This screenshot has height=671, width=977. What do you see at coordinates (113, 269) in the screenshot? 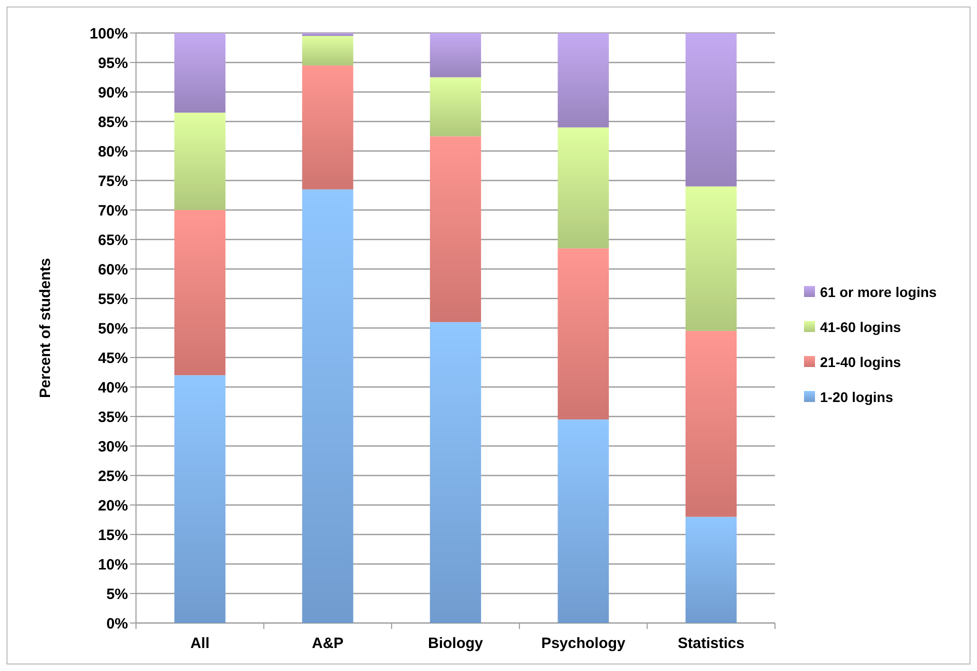
I see `y-tick-label: 60%` at bounding box center [113, 269].